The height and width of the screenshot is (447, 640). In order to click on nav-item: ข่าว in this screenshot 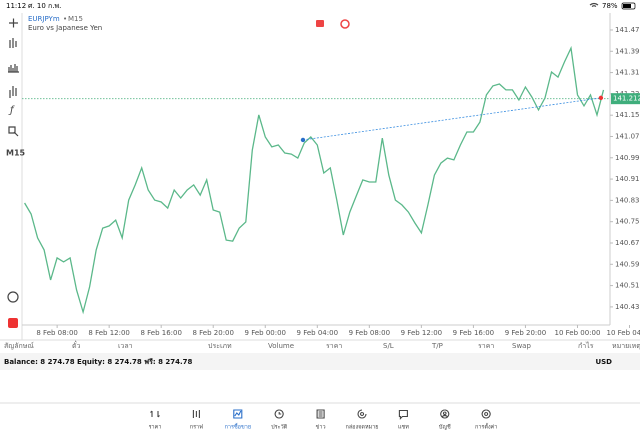, I will do `click(321, 420)`.